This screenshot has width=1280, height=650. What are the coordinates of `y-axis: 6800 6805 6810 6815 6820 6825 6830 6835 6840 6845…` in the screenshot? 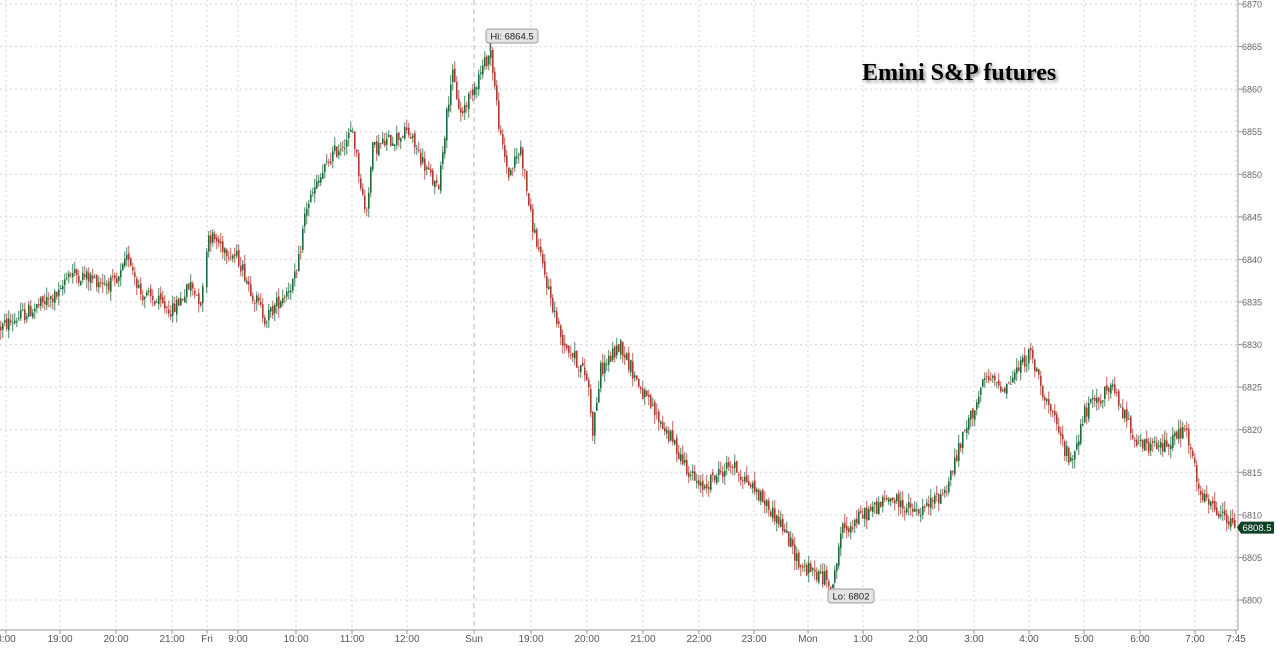 It's located at (1249, 315).